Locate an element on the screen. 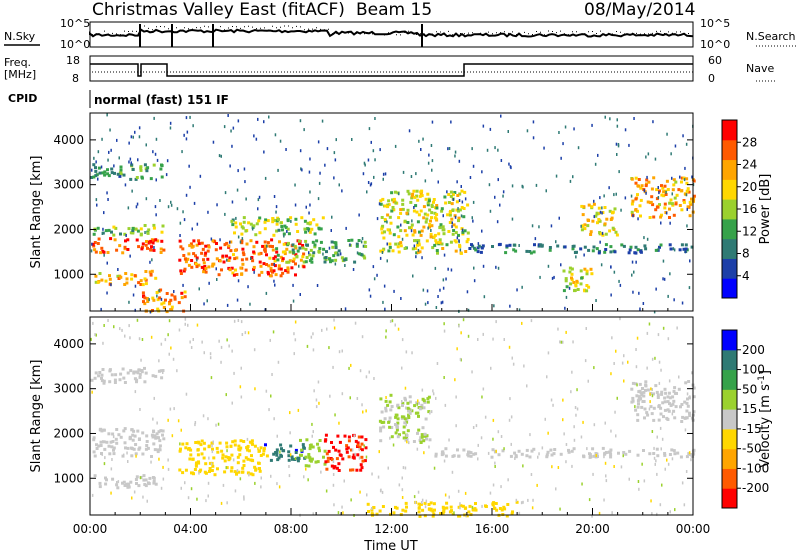  freq-tick-right-top: 60 is located at coordinates (715, 60).